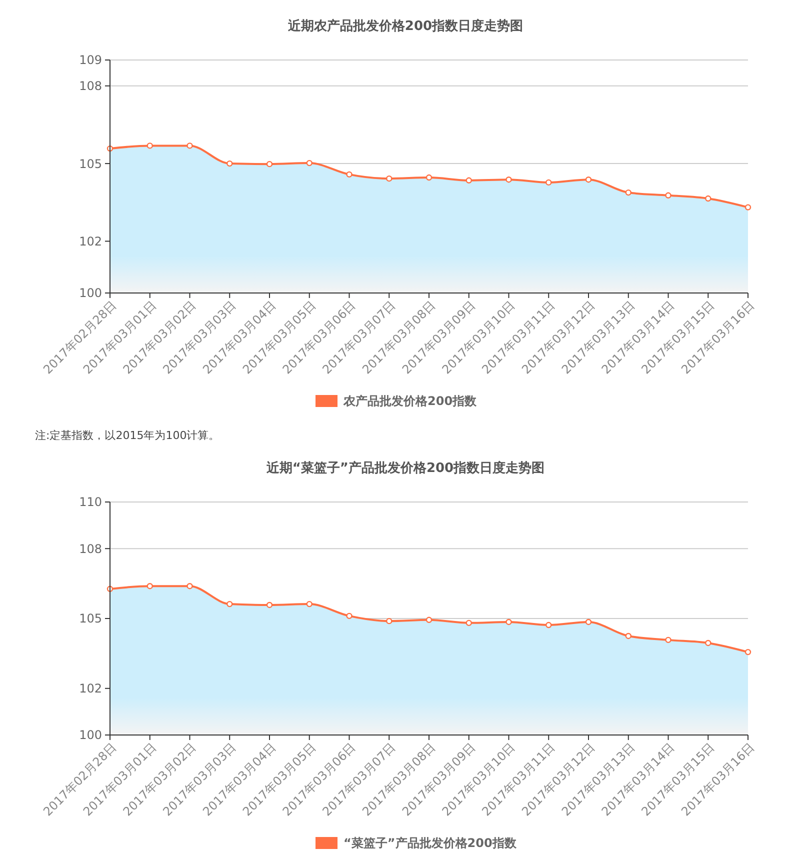  I want to click on y-tick-label: 109, so click(90, 60).